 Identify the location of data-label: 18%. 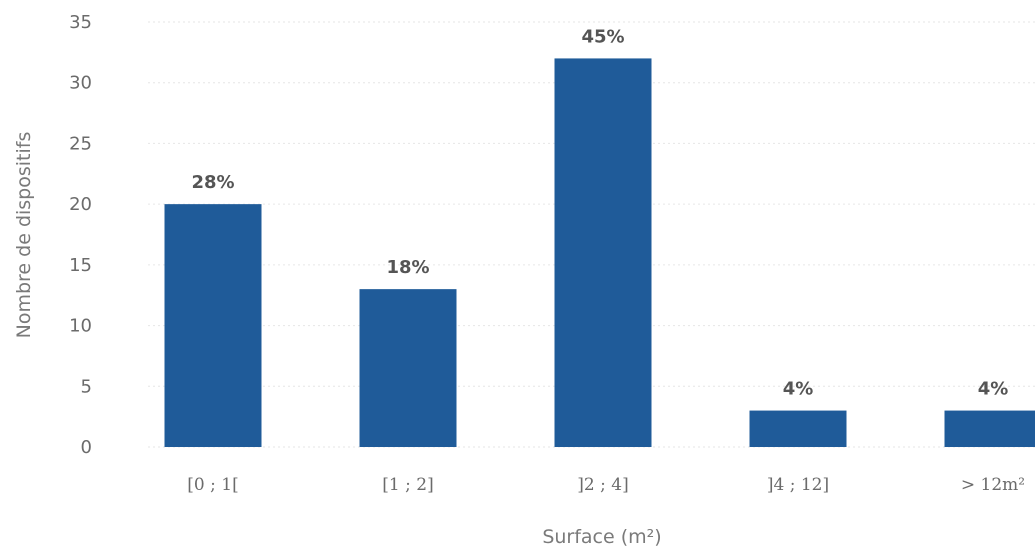
(407, 267).